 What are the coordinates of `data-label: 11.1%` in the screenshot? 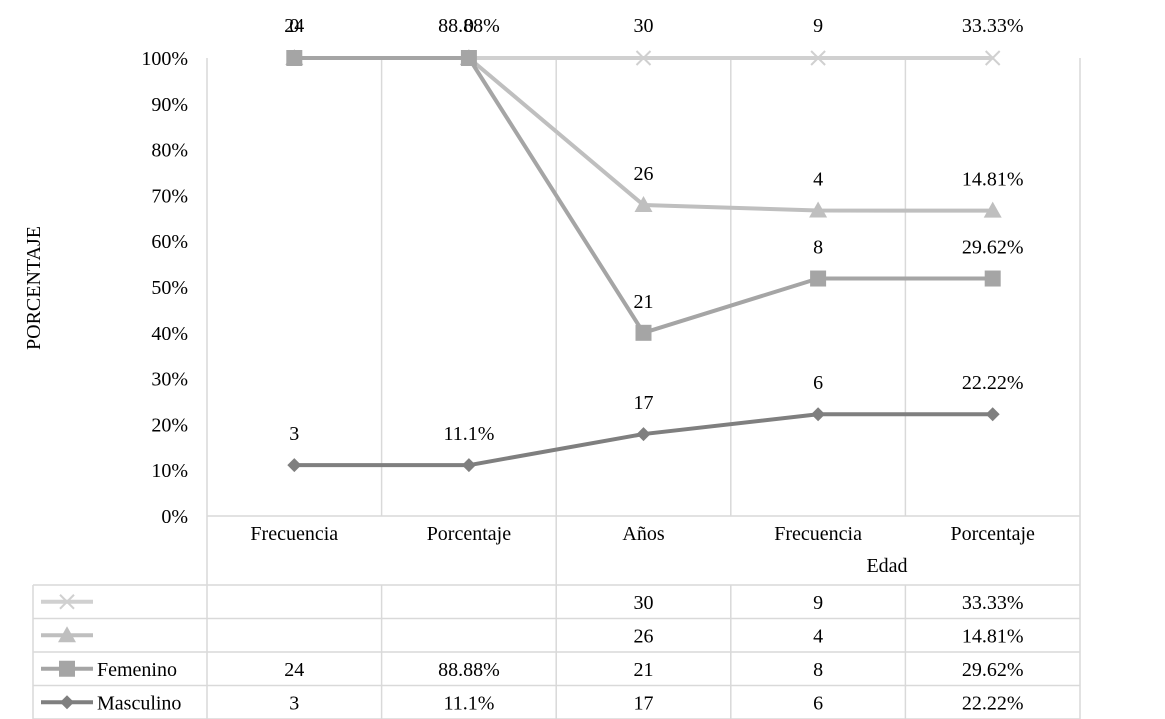 It's located at (468, 434).